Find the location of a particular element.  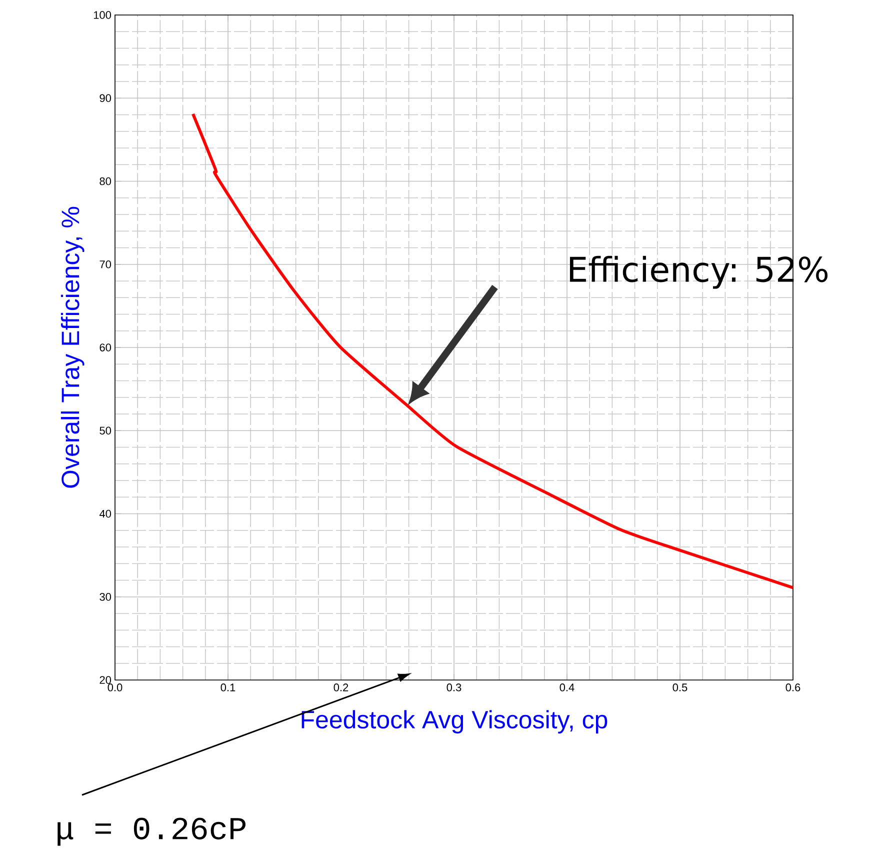

y-tick-label: 30 is located at coordinates (106, 596).